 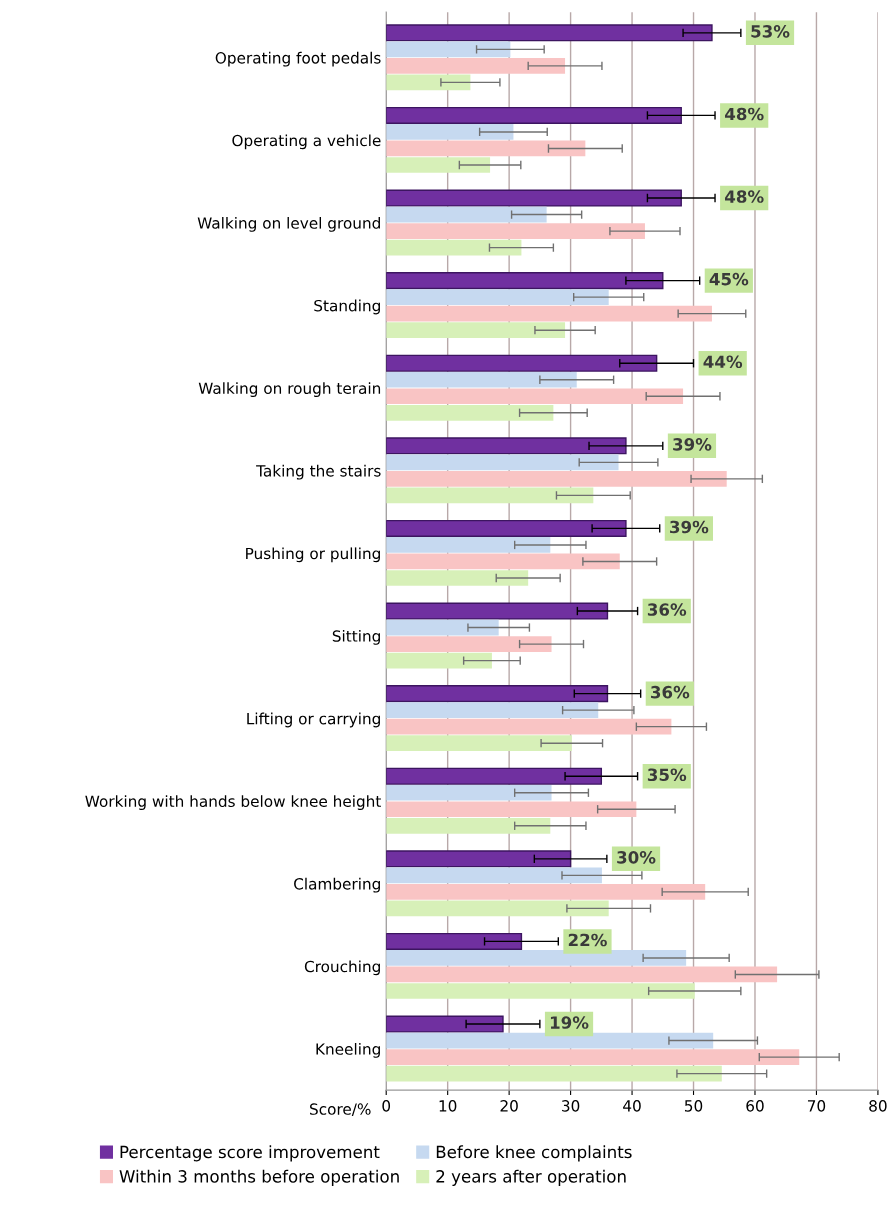 I want to click on y-tick-label: Kneeling, so click(x=348, y=1050).